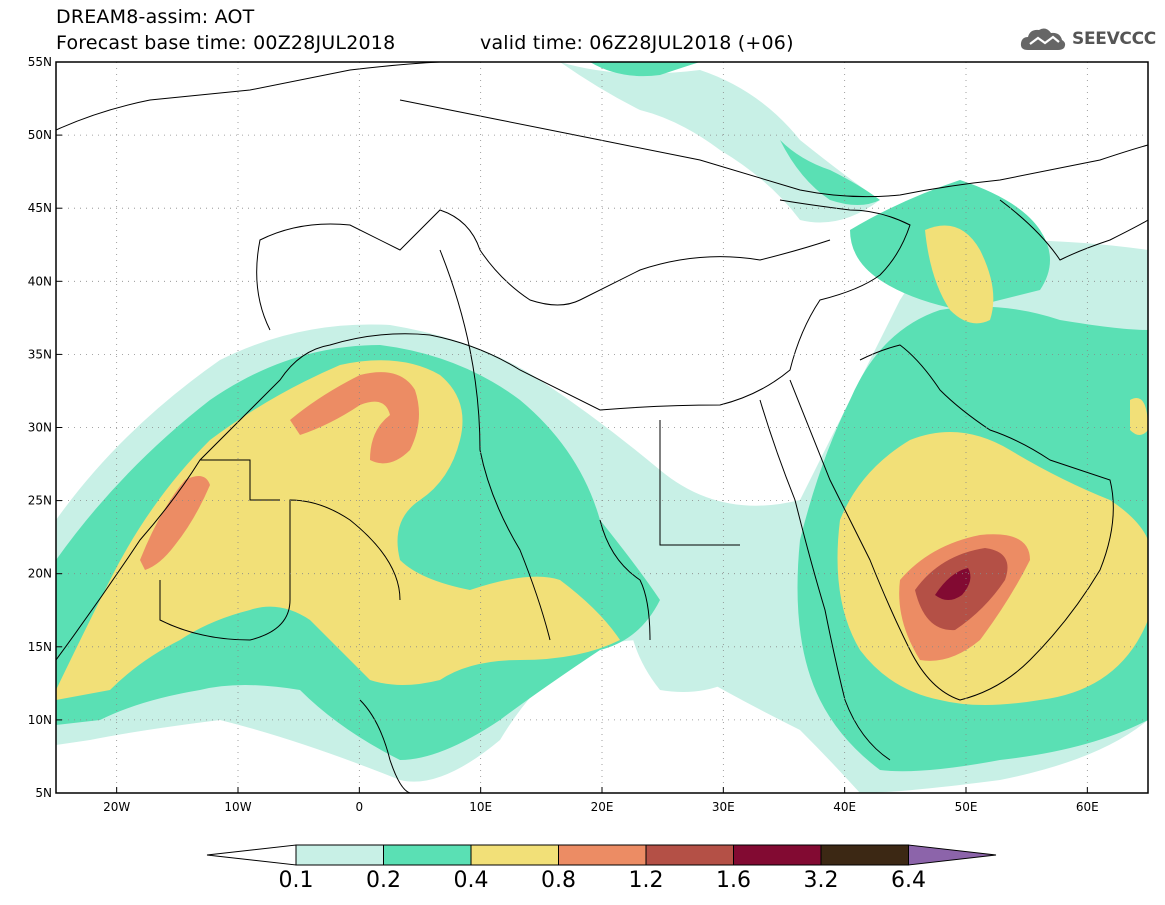 The width and height of the screenshot is (1165, 905). Describe the element at coordinates (966, 807) in the screenshot. I see `lon-label: 50E` at that location.